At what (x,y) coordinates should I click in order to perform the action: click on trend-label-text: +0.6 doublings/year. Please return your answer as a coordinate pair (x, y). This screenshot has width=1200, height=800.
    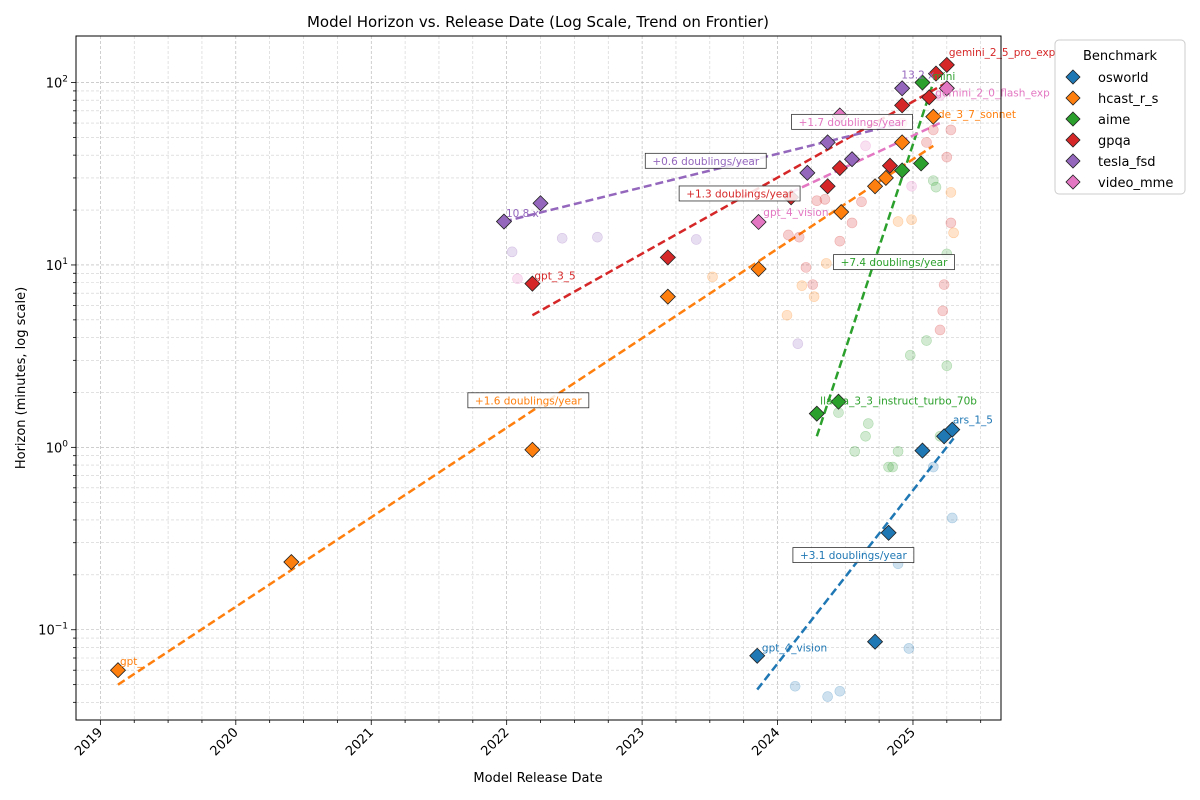
    Looking at the image, I should click on (706, 162).